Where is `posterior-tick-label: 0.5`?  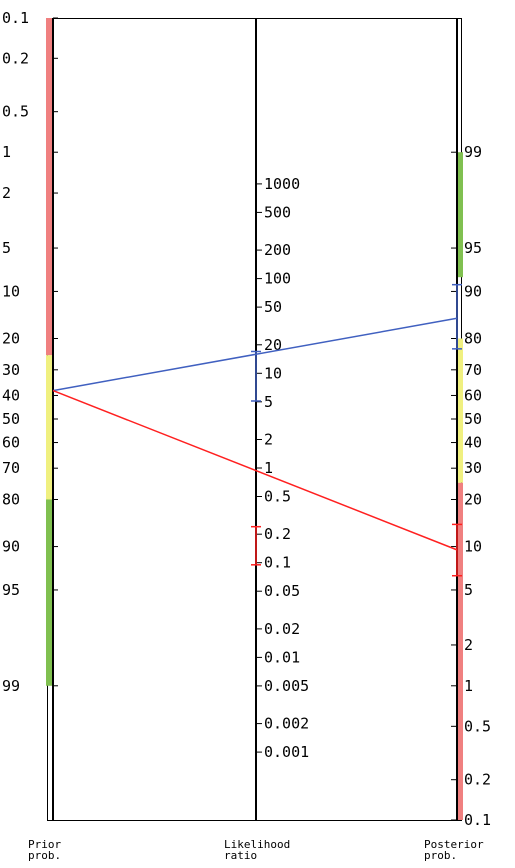 posterior-tick-label: 0.5 is located at coordinates (477, 726).